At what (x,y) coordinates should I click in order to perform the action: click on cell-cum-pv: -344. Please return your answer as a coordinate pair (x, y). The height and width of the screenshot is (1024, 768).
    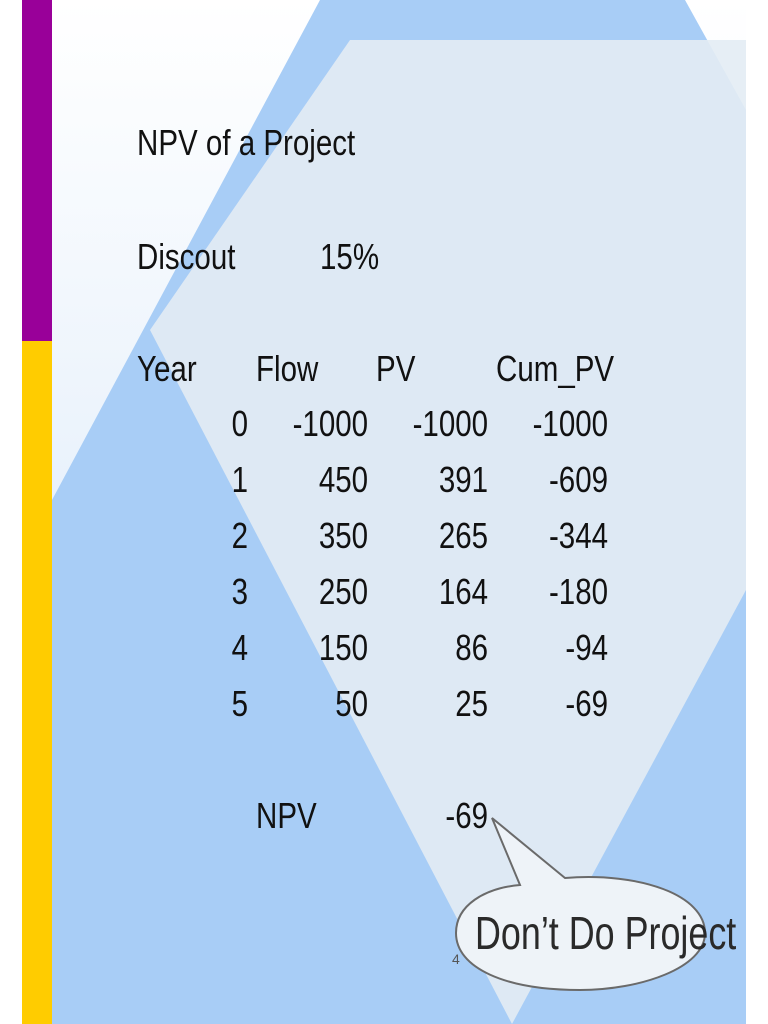
    Looking at the image, I should click on (578, 535).